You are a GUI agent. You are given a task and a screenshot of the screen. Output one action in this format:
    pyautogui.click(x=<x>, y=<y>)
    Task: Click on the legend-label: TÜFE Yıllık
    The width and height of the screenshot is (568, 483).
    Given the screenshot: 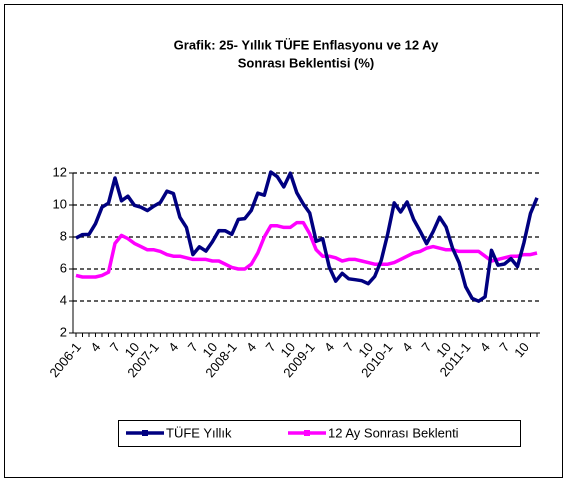 What is the action you would take?
    pyautogui.click(x=199, y=432)
    